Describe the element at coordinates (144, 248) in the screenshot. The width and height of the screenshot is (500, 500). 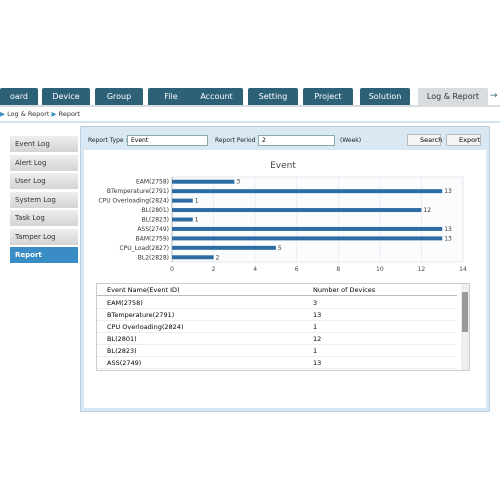
I see `y-tick-label: CPU_Load(2827)` at that location.